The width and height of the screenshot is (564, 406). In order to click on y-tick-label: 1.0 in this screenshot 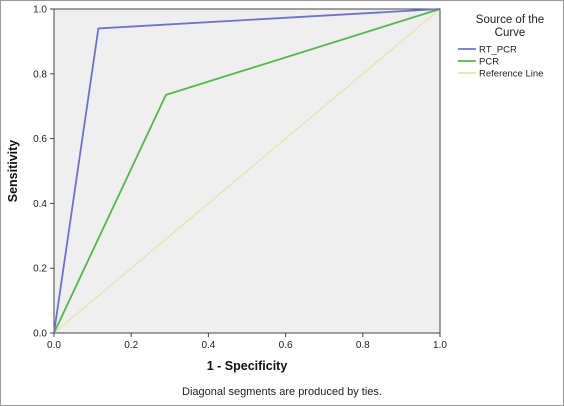, I will do `click(40, 10)`.